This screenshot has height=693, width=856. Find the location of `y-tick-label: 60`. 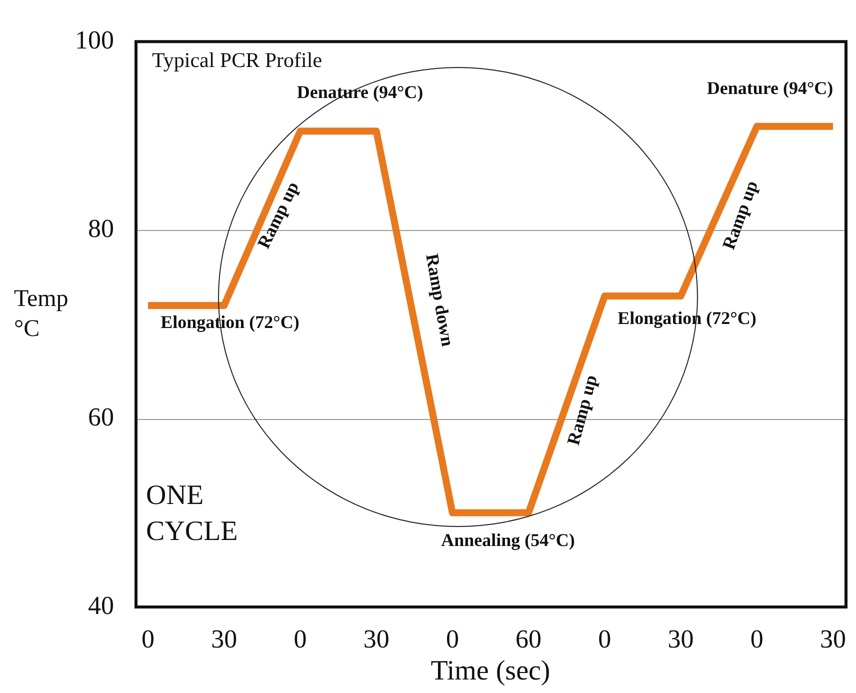

y-tick-label: 60 is located at coordinates (101, 417).